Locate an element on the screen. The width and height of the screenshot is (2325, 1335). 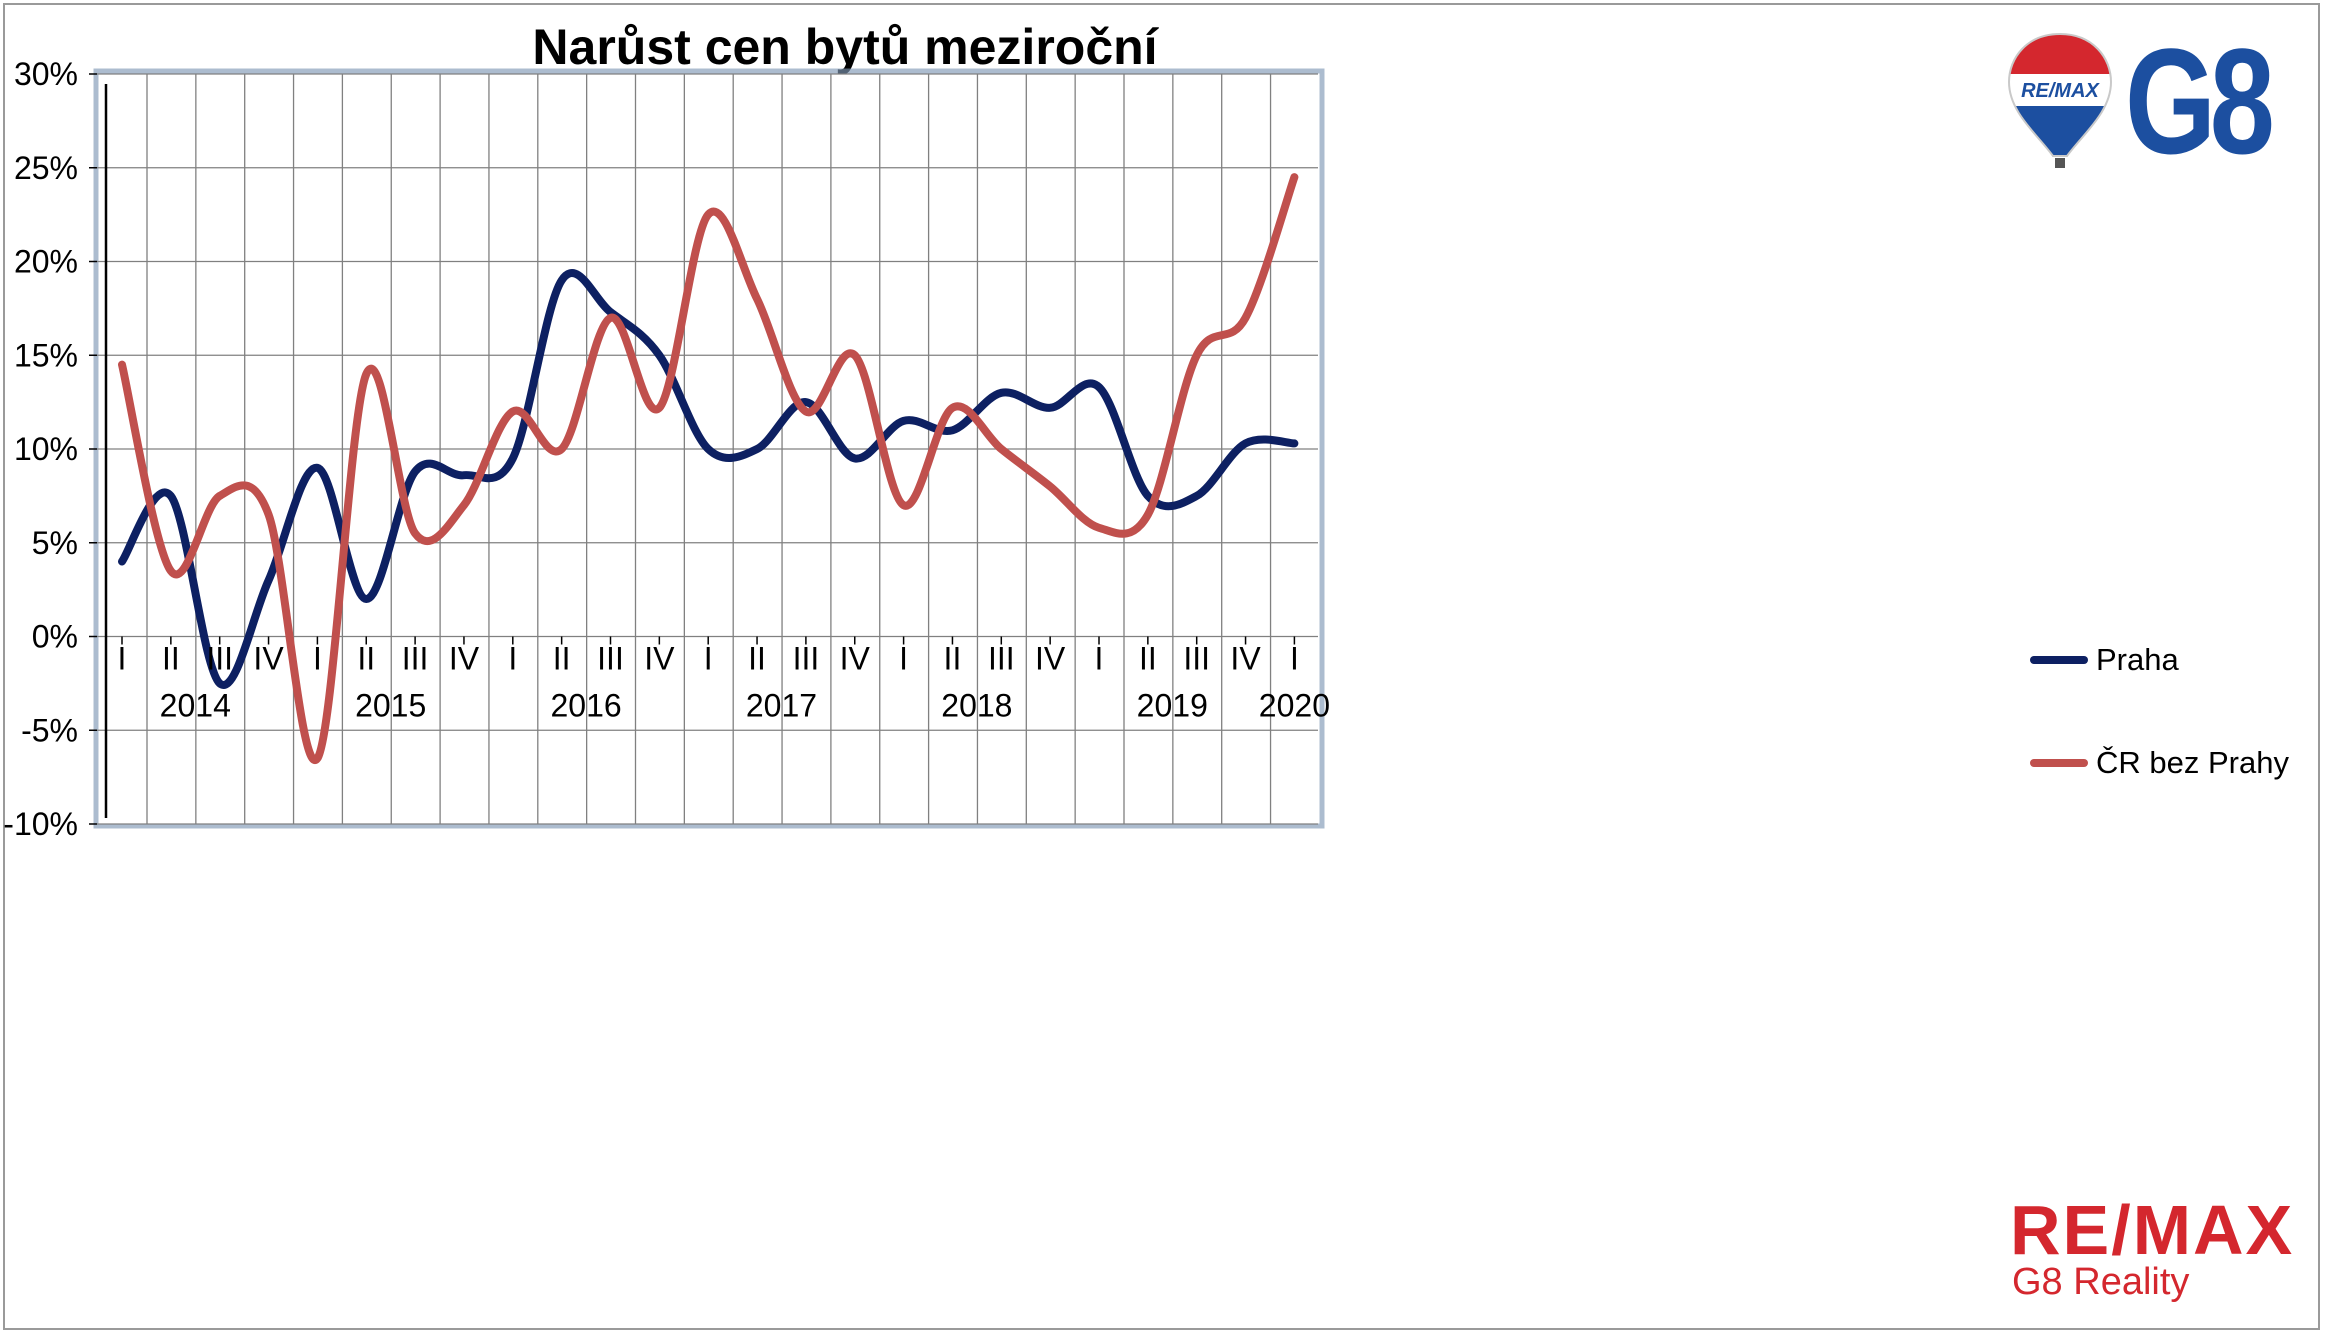
y-tick-label: 15% is located at coordinates (46, 355).